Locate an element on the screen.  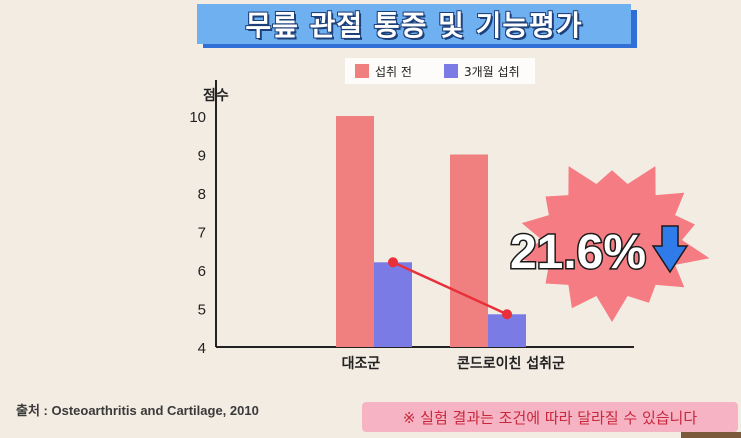
source-citation: 출처 : Osteoarthritis and Cartilage, 2010 is located at coordinates (137, 410).